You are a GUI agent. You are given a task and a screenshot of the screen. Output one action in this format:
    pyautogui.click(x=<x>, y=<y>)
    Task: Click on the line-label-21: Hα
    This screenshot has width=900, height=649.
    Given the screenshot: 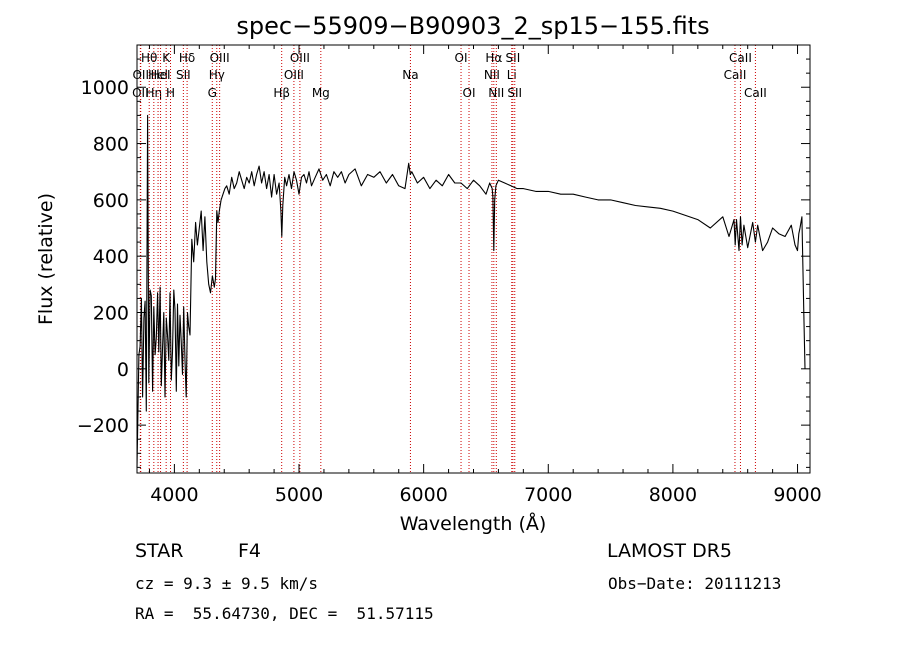 What is the action you would take?
    pyautogui.click(x=493, y=58)
    